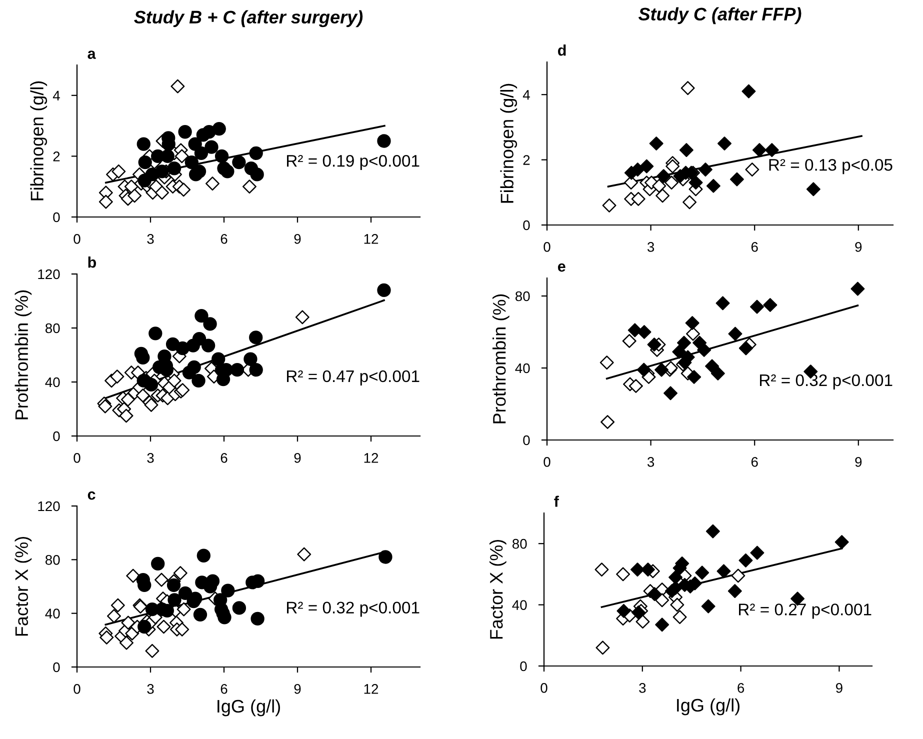 Image resolution: width=923 pixels, height=739 pixels. I want to click on y-axis-title: Fibrinogen (g/l), so click(39, 140).